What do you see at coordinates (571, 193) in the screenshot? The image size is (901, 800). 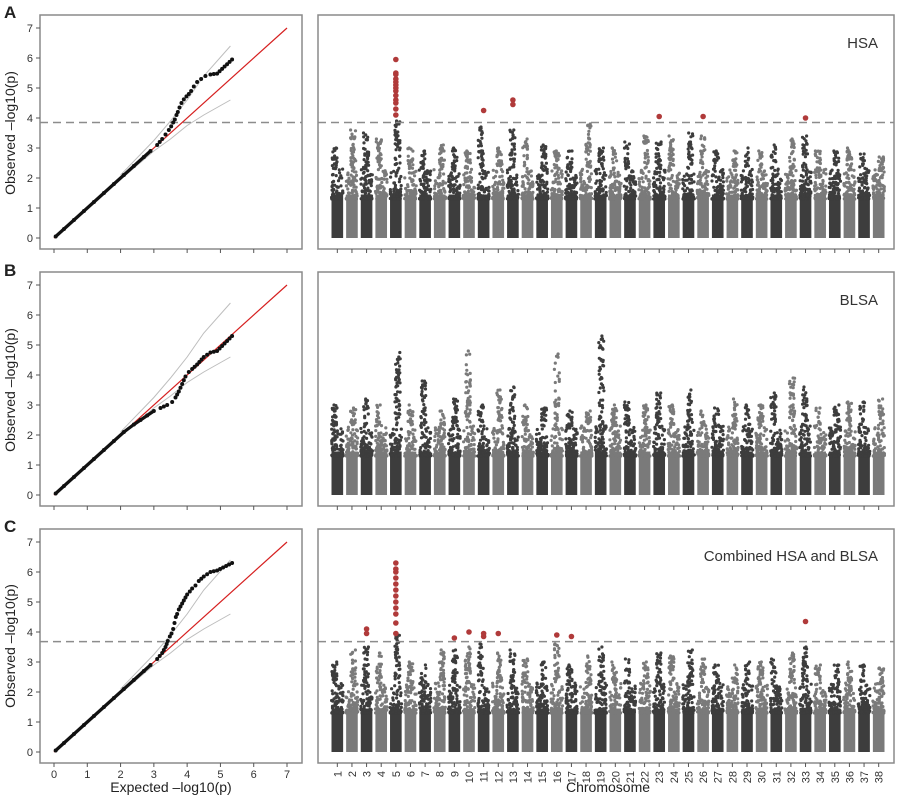 I see `chromosome-17-points` at bounding box center [571, 193].